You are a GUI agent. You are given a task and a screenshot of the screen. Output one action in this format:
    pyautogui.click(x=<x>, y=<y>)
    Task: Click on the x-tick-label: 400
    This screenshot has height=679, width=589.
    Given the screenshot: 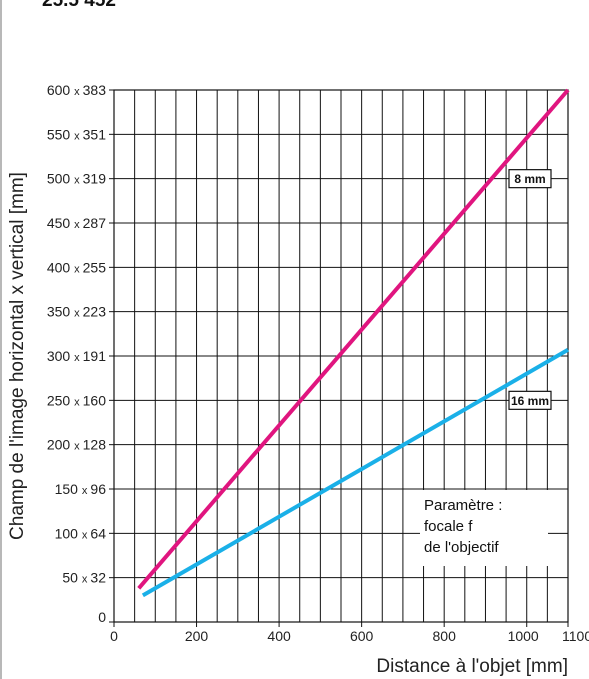 What is the action you would take?
    pyautogui.click(x=279, y=636)
    